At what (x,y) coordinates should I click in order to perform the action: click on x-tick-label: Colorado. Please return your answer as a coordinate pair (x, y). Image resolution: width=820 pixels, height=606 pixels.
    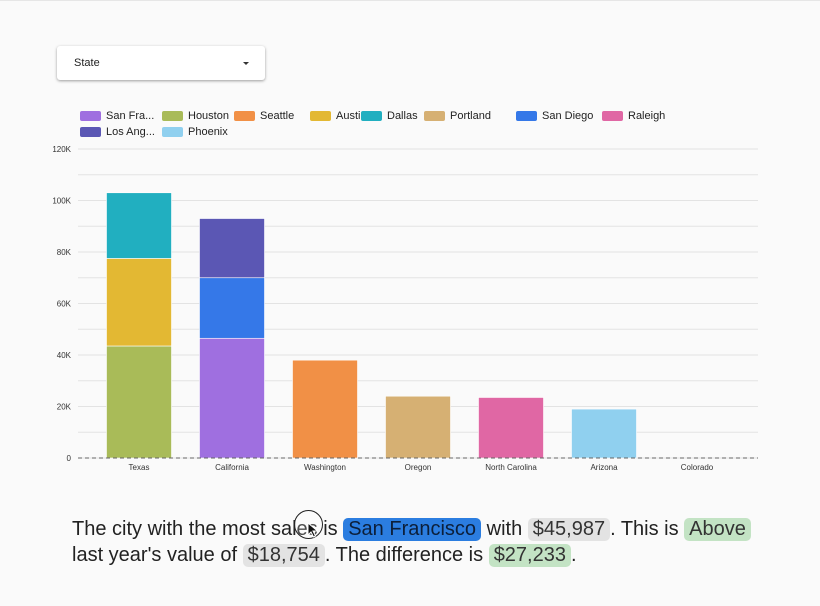
    Looking at the image, I should click on (697, 467).